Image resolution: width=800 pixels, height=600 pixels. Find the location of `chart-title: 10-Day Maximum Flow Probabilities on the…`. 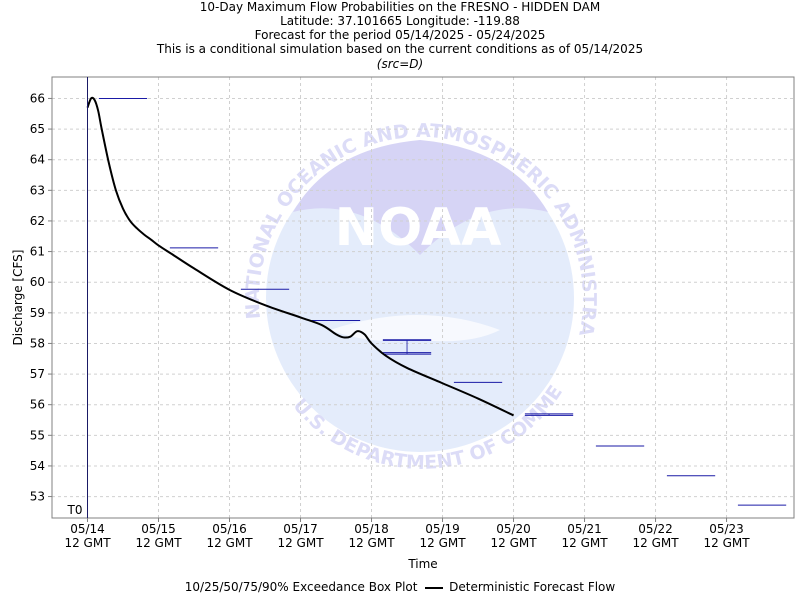

chart-title: 10-Day Maximum Flow Probabilities on the… is located at coordinates (400, 7).